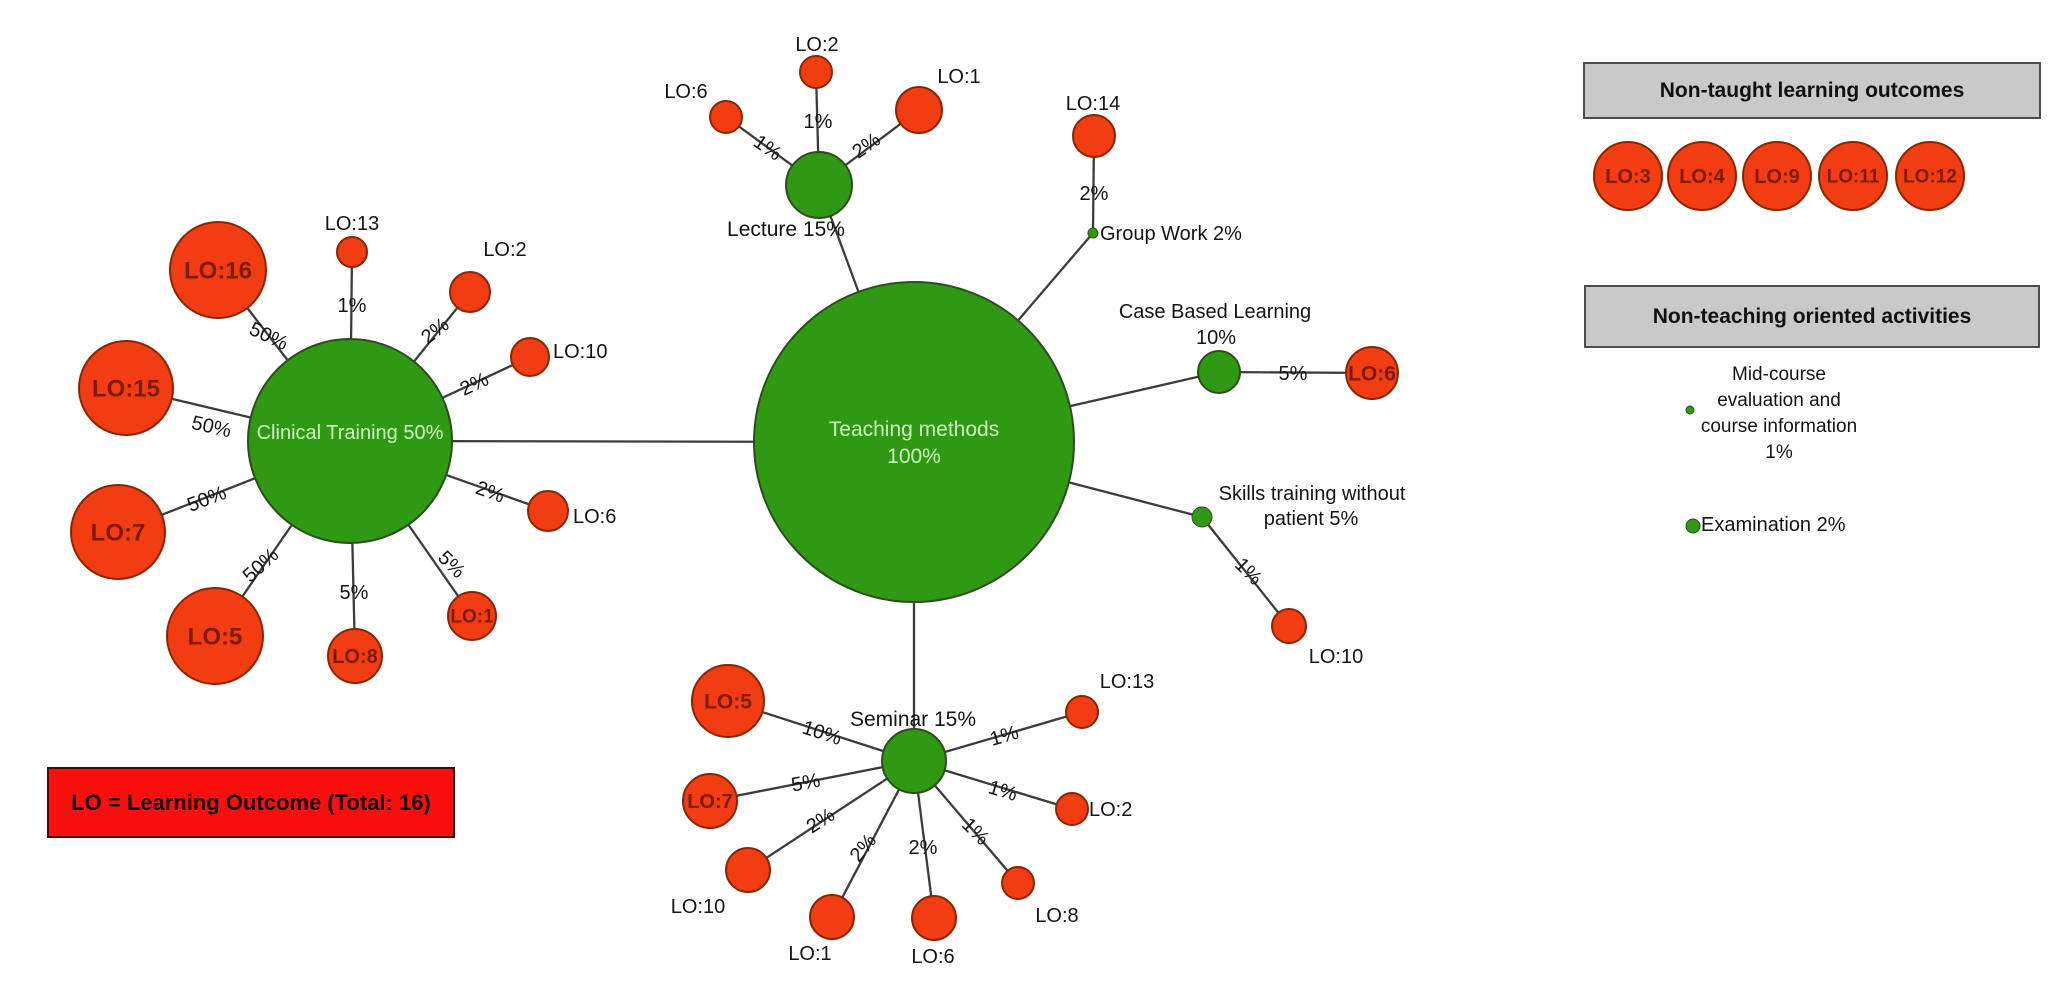 Image resolution: width=2059 pixels, height=1001 pixels. What do you see at coordinates (1336, 657) in the screenshot?
I see `diagram-label-15: LO:10` at bounding box center [1336, 657].